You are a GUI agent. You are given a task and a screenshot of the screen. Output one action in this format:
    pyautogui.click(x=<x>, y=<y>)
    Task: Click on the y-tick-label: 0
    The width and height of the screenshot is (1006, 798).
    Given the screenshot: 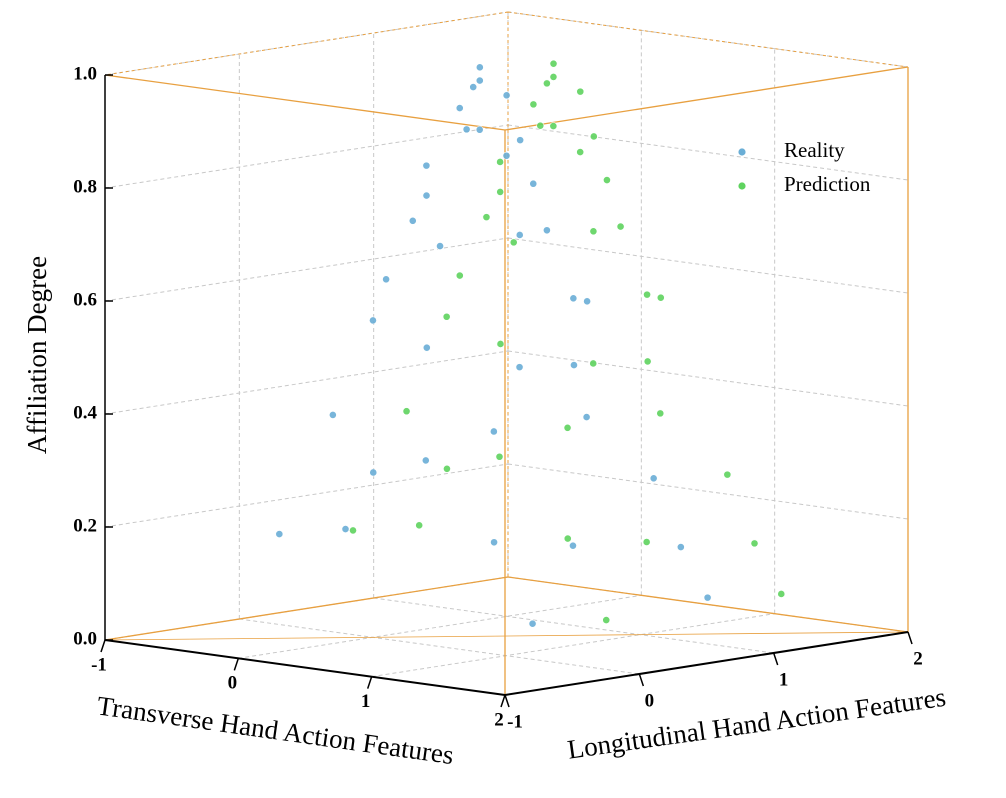 What is the action you would take?
    pyautogui.click(x=650, y=700)
    